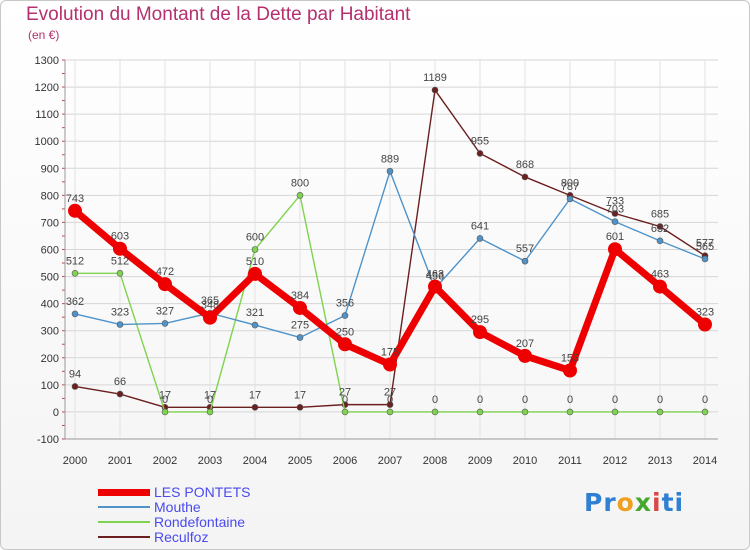  Describe the element at coordinates (643, 502) in the screenshot. I see `logo-part: x` at that location.